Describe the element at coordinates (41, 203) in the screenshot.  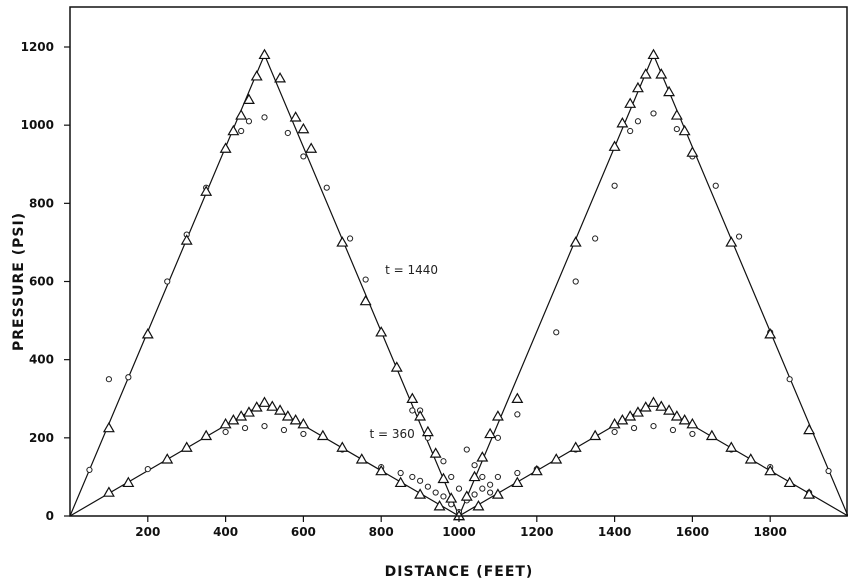
I see `y-tick-label: 800` at that location.